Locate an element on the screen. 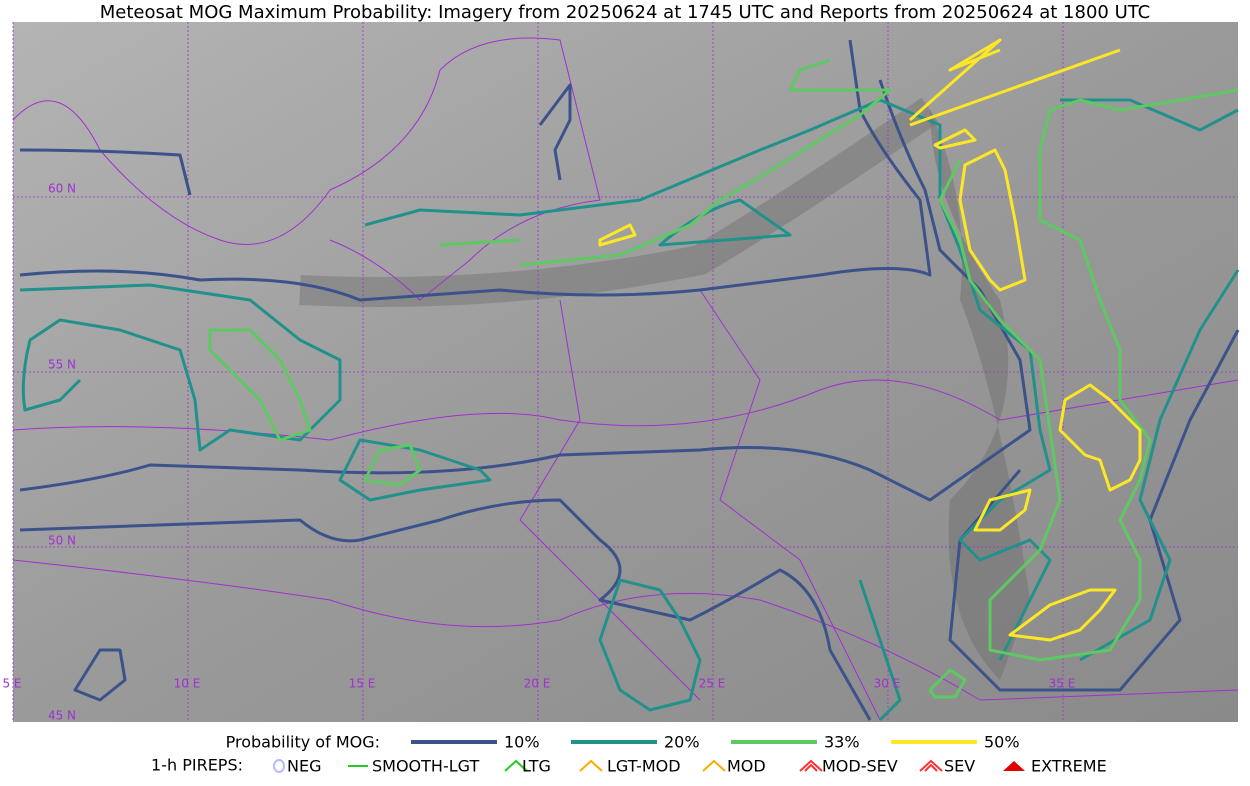 The height and width of the screenshot is (786, 1250). legend-label: NEG is located at coordinates (304, 766).